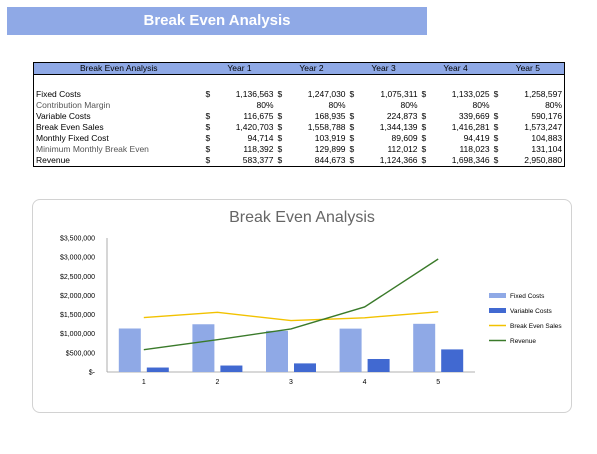 The image size is (597, 454). I want to click on row-label: Monthly Fixed Cost, so click(118, 138).